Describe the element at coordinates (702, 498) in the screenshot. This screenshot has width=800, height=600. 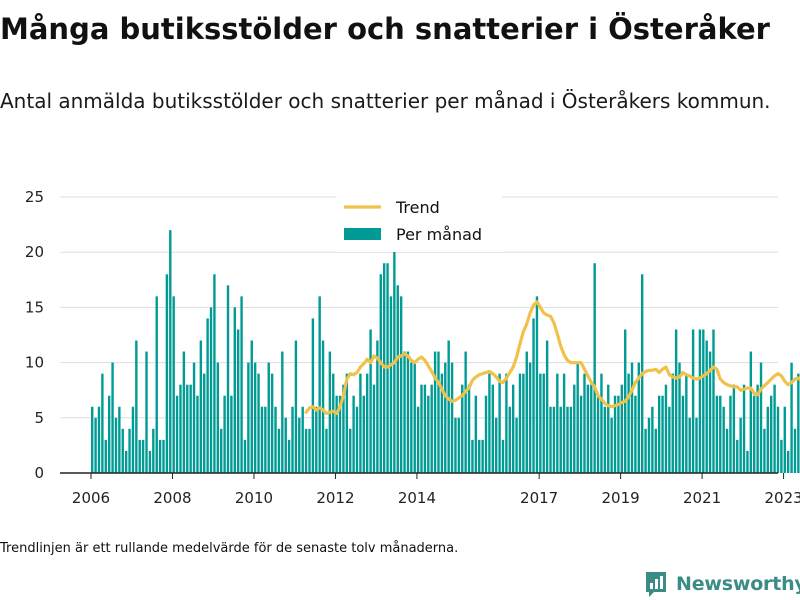
I see `x-tick-label: 2021` at that location.